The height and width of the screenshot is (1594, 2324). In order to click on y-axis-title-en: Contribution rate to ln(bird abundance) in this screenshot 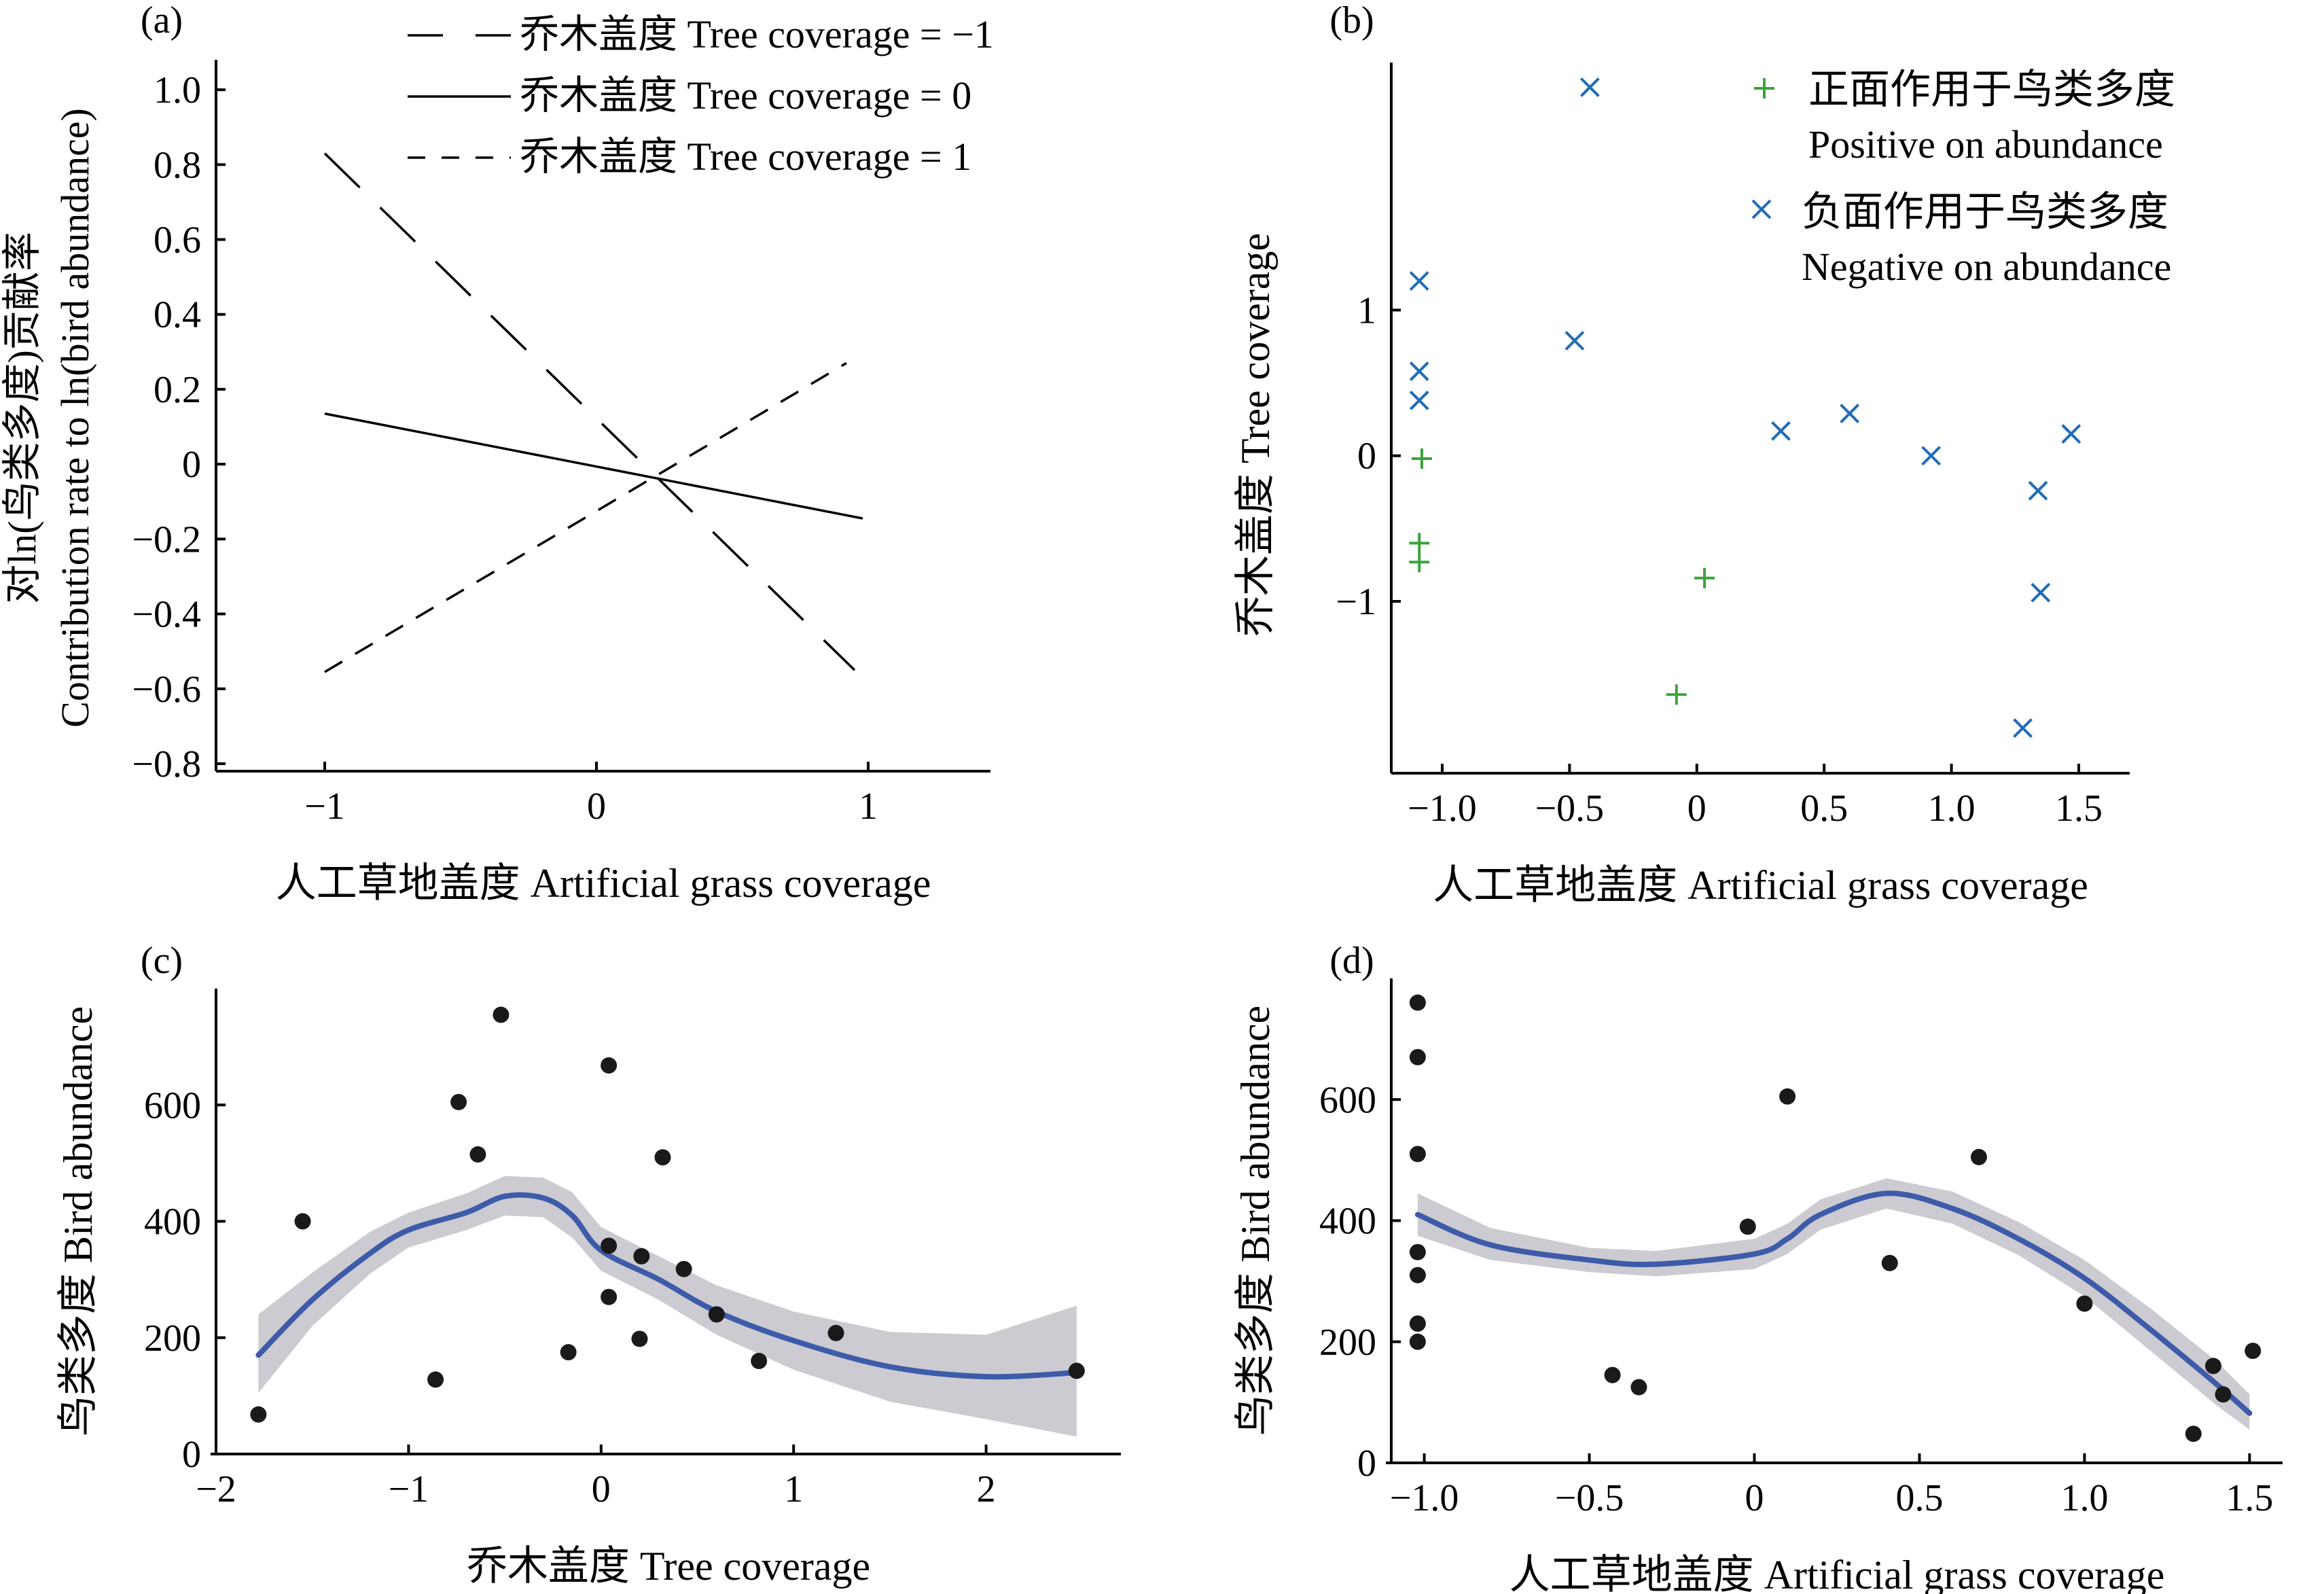, I will do `click(75, 418)`.